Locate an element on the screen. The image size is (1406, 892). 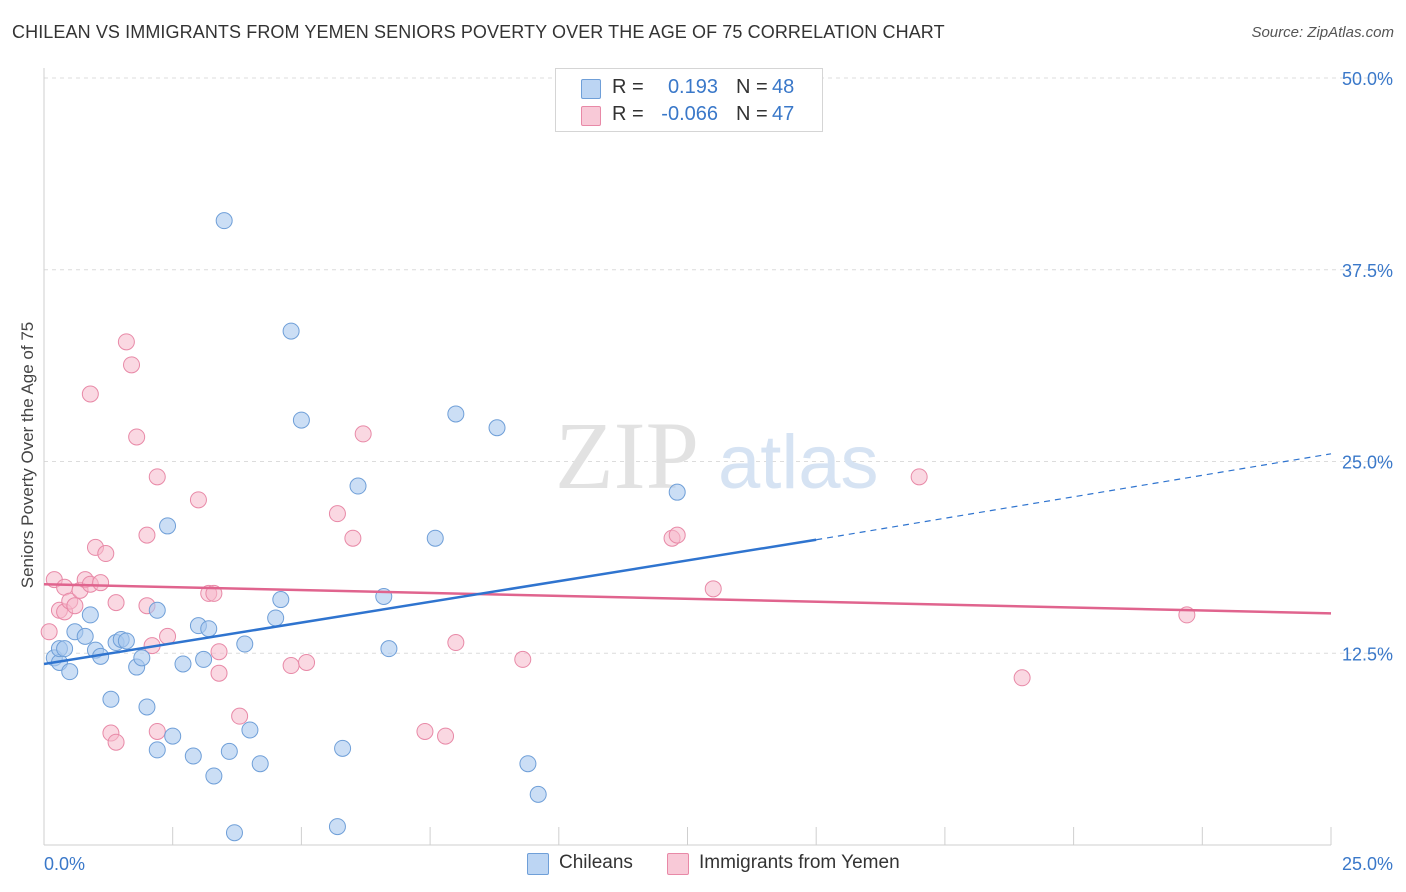
chileans-trend-line is located at coordinates (430, 602).